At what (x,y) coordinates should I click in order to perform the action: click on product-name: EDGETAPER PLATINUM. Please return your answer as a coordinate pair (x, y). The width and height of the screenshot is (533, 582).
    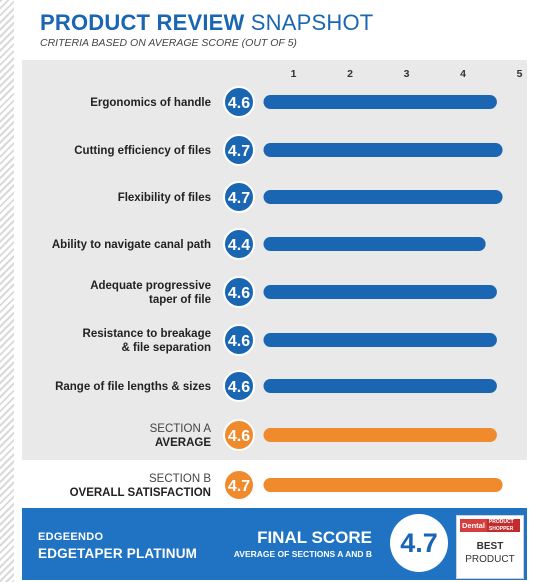
    Looking at the image, I should click on (118, 553).